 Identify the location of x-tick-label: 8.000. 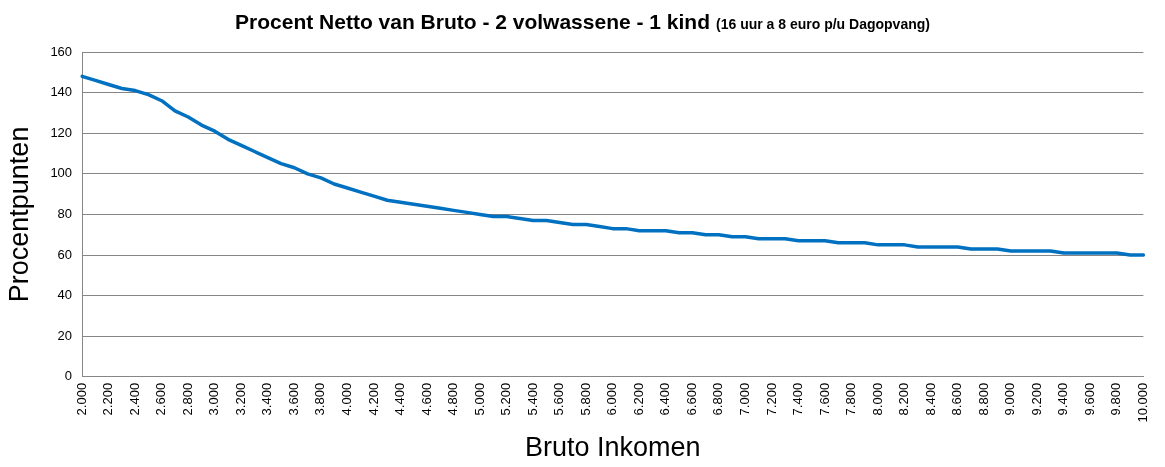
(877, 399).